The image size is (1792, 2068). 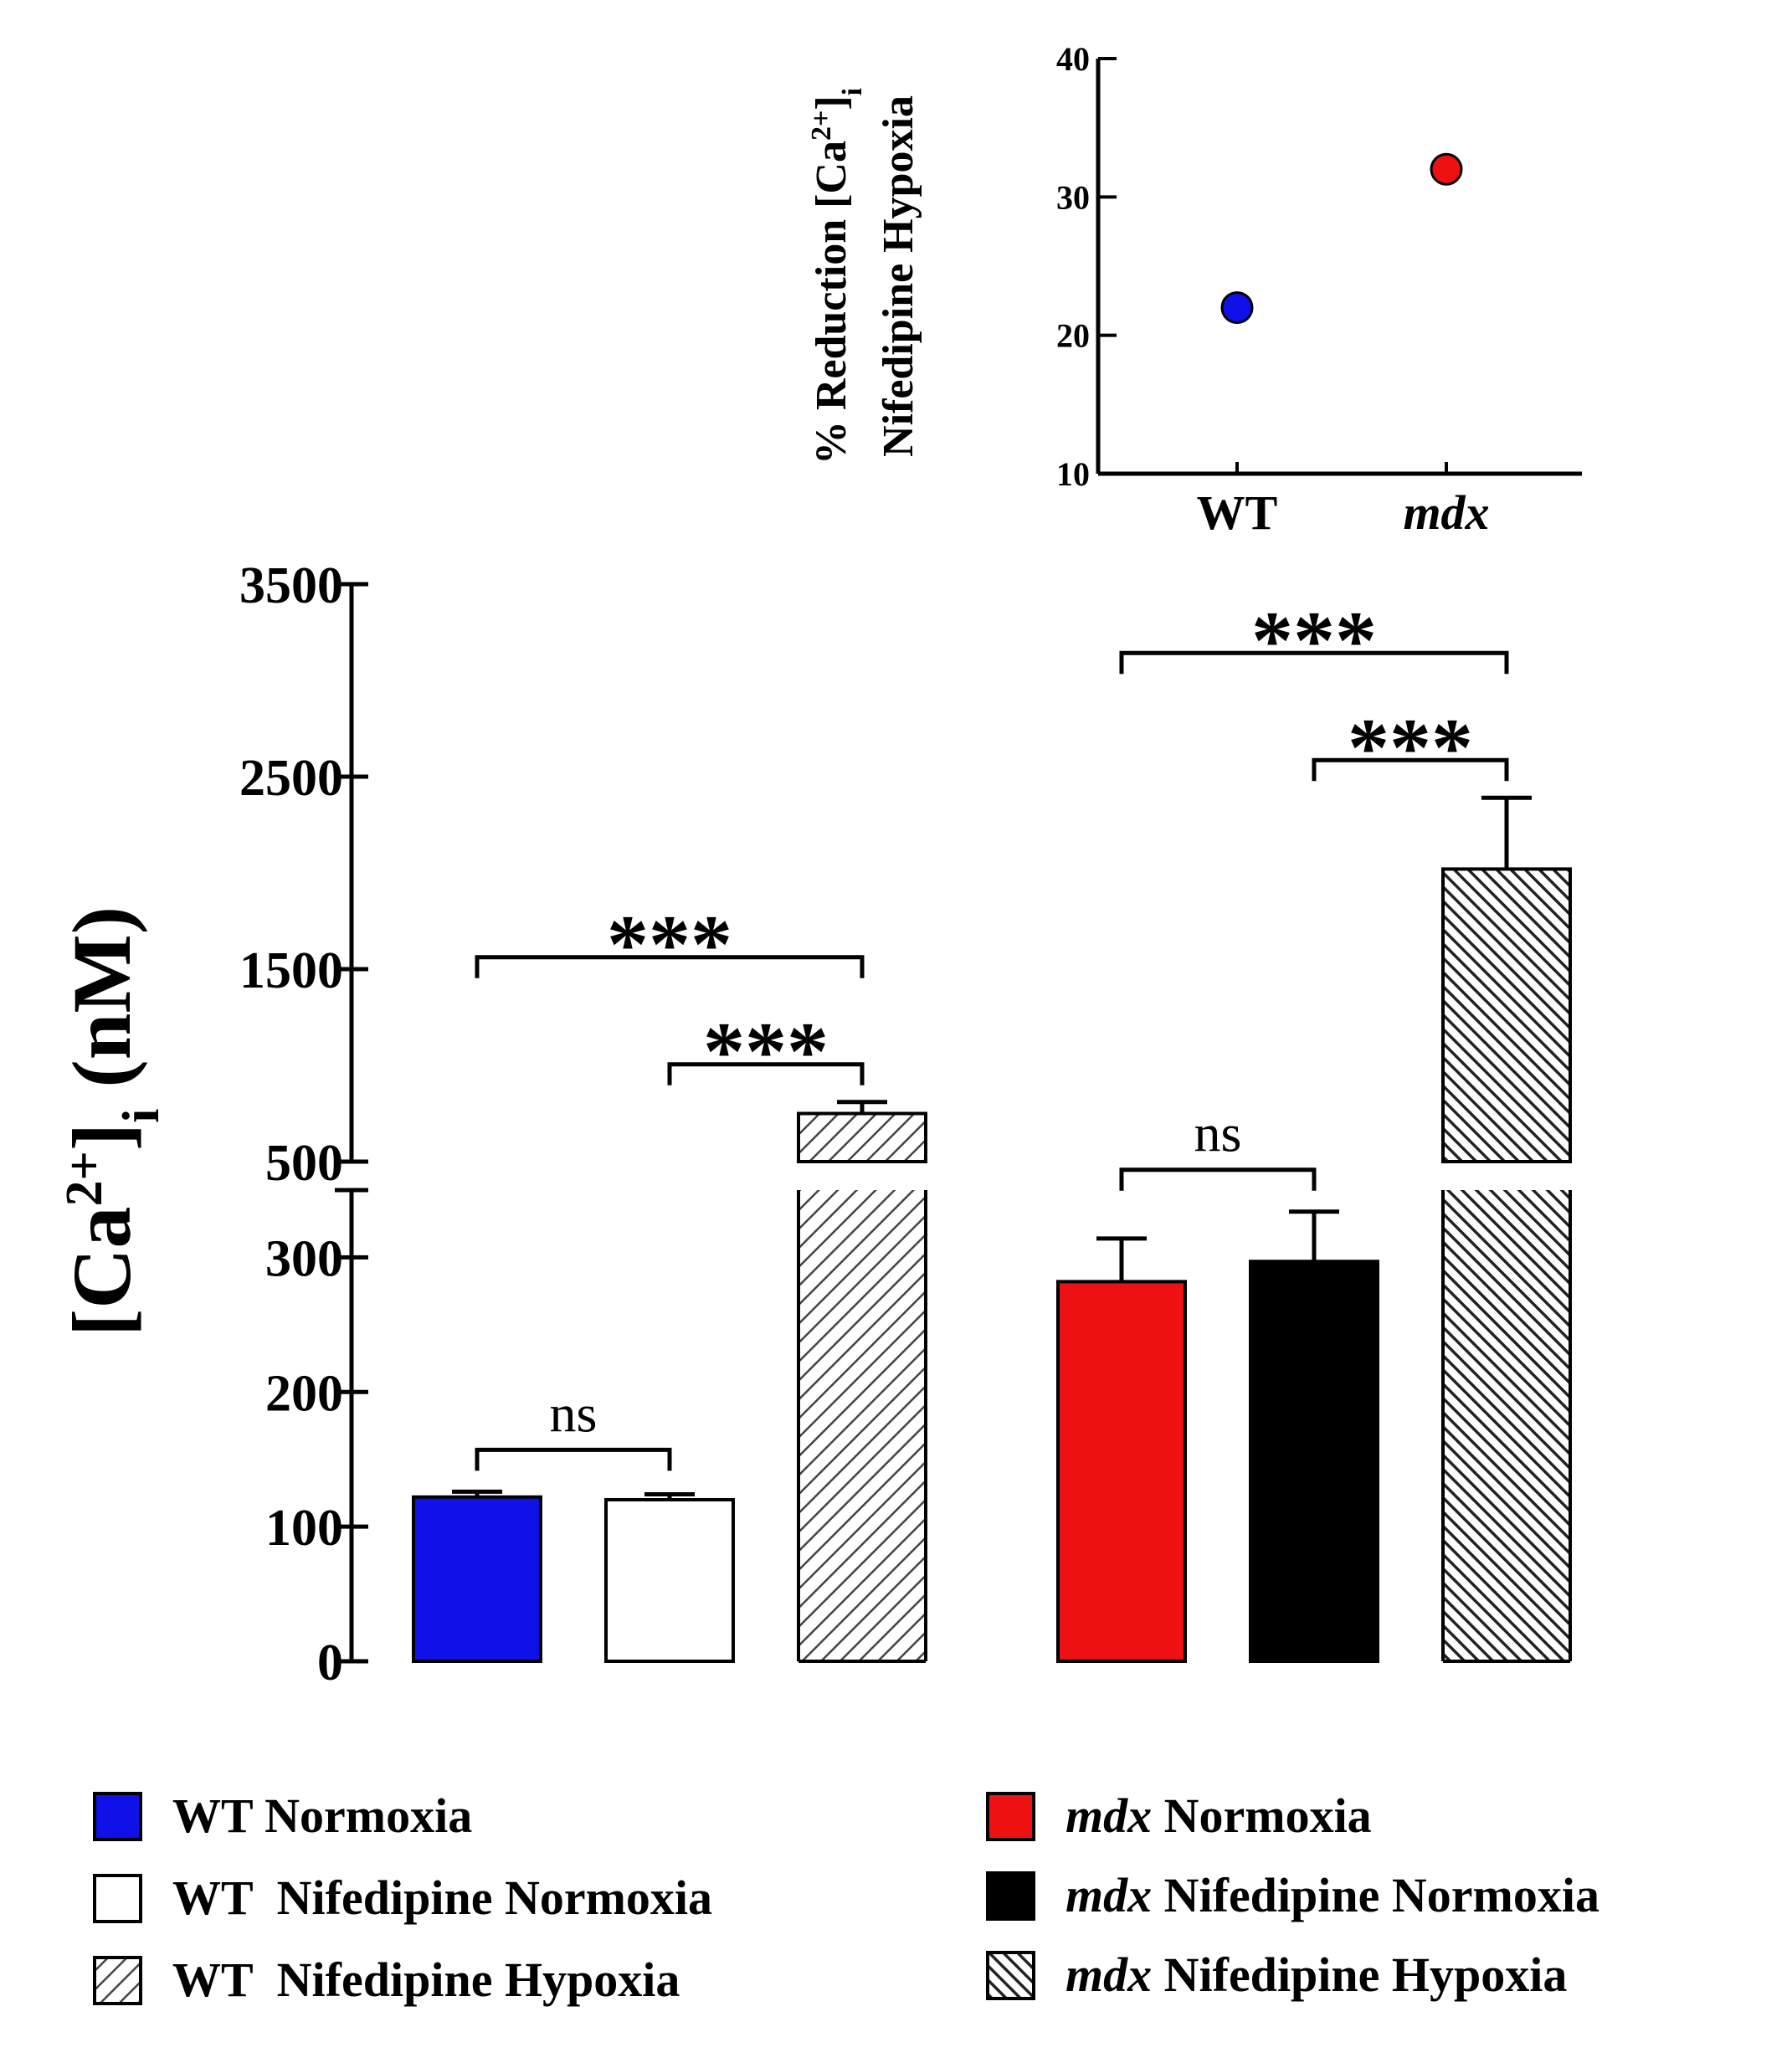 What do you see at coordinates (831, 302) in the screenshot?
I see `inset-ylabel-pre: % Reduction [Ca` at bounding box center [831, 302].